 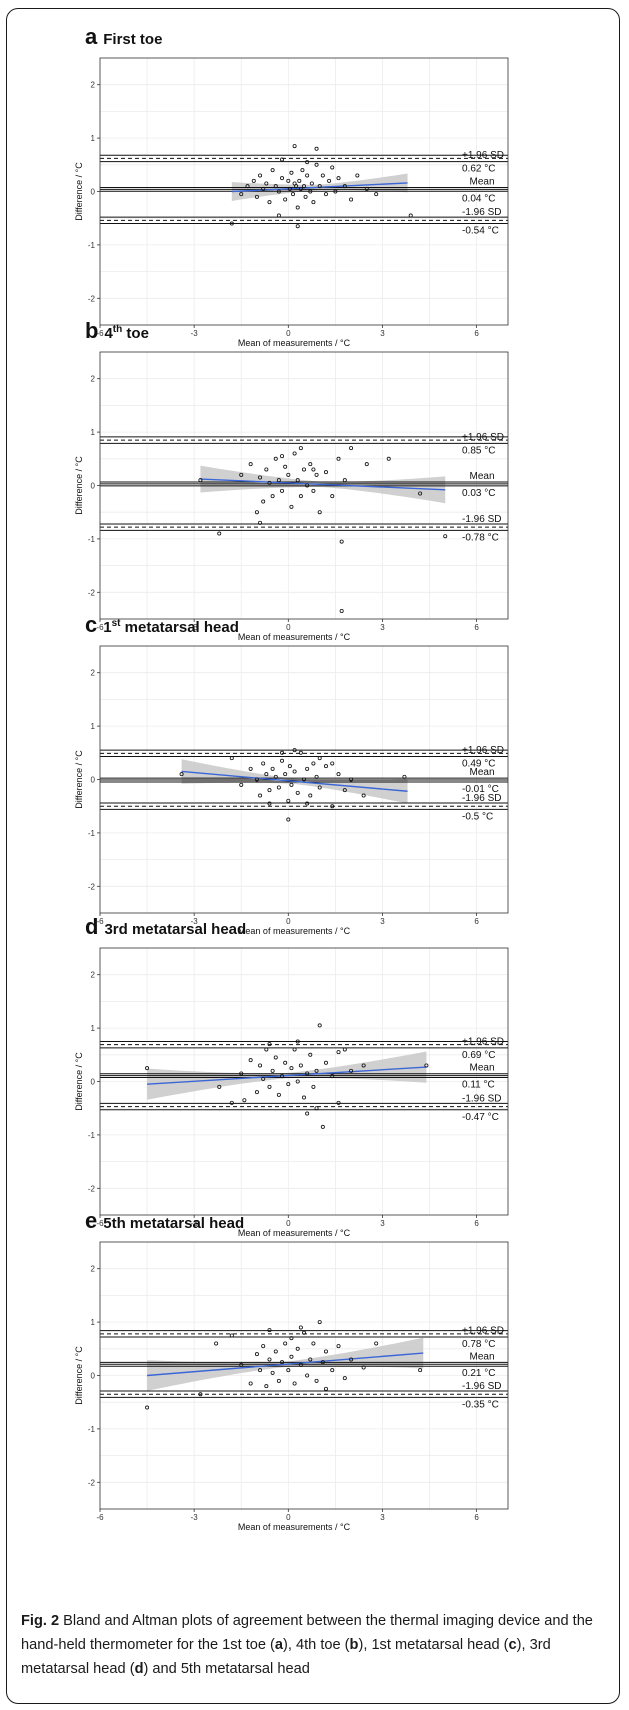 I want to click on panel-title: 3rd metatarsal head, so click(x=175, y=929).